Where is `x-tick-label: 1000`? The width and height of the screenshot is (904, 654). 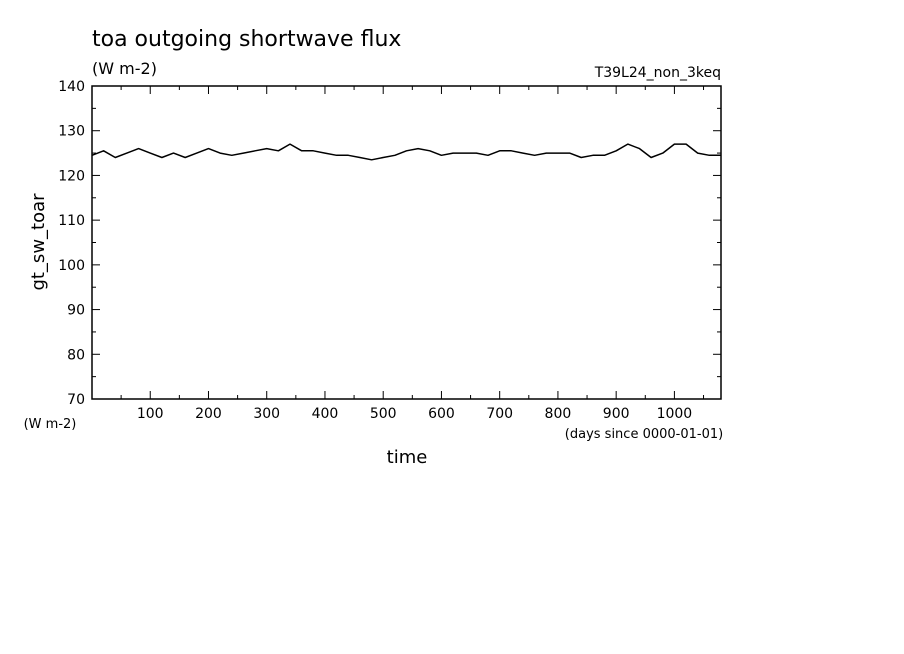 x-tick-label: 1000 is located at coordinates (675, 414).